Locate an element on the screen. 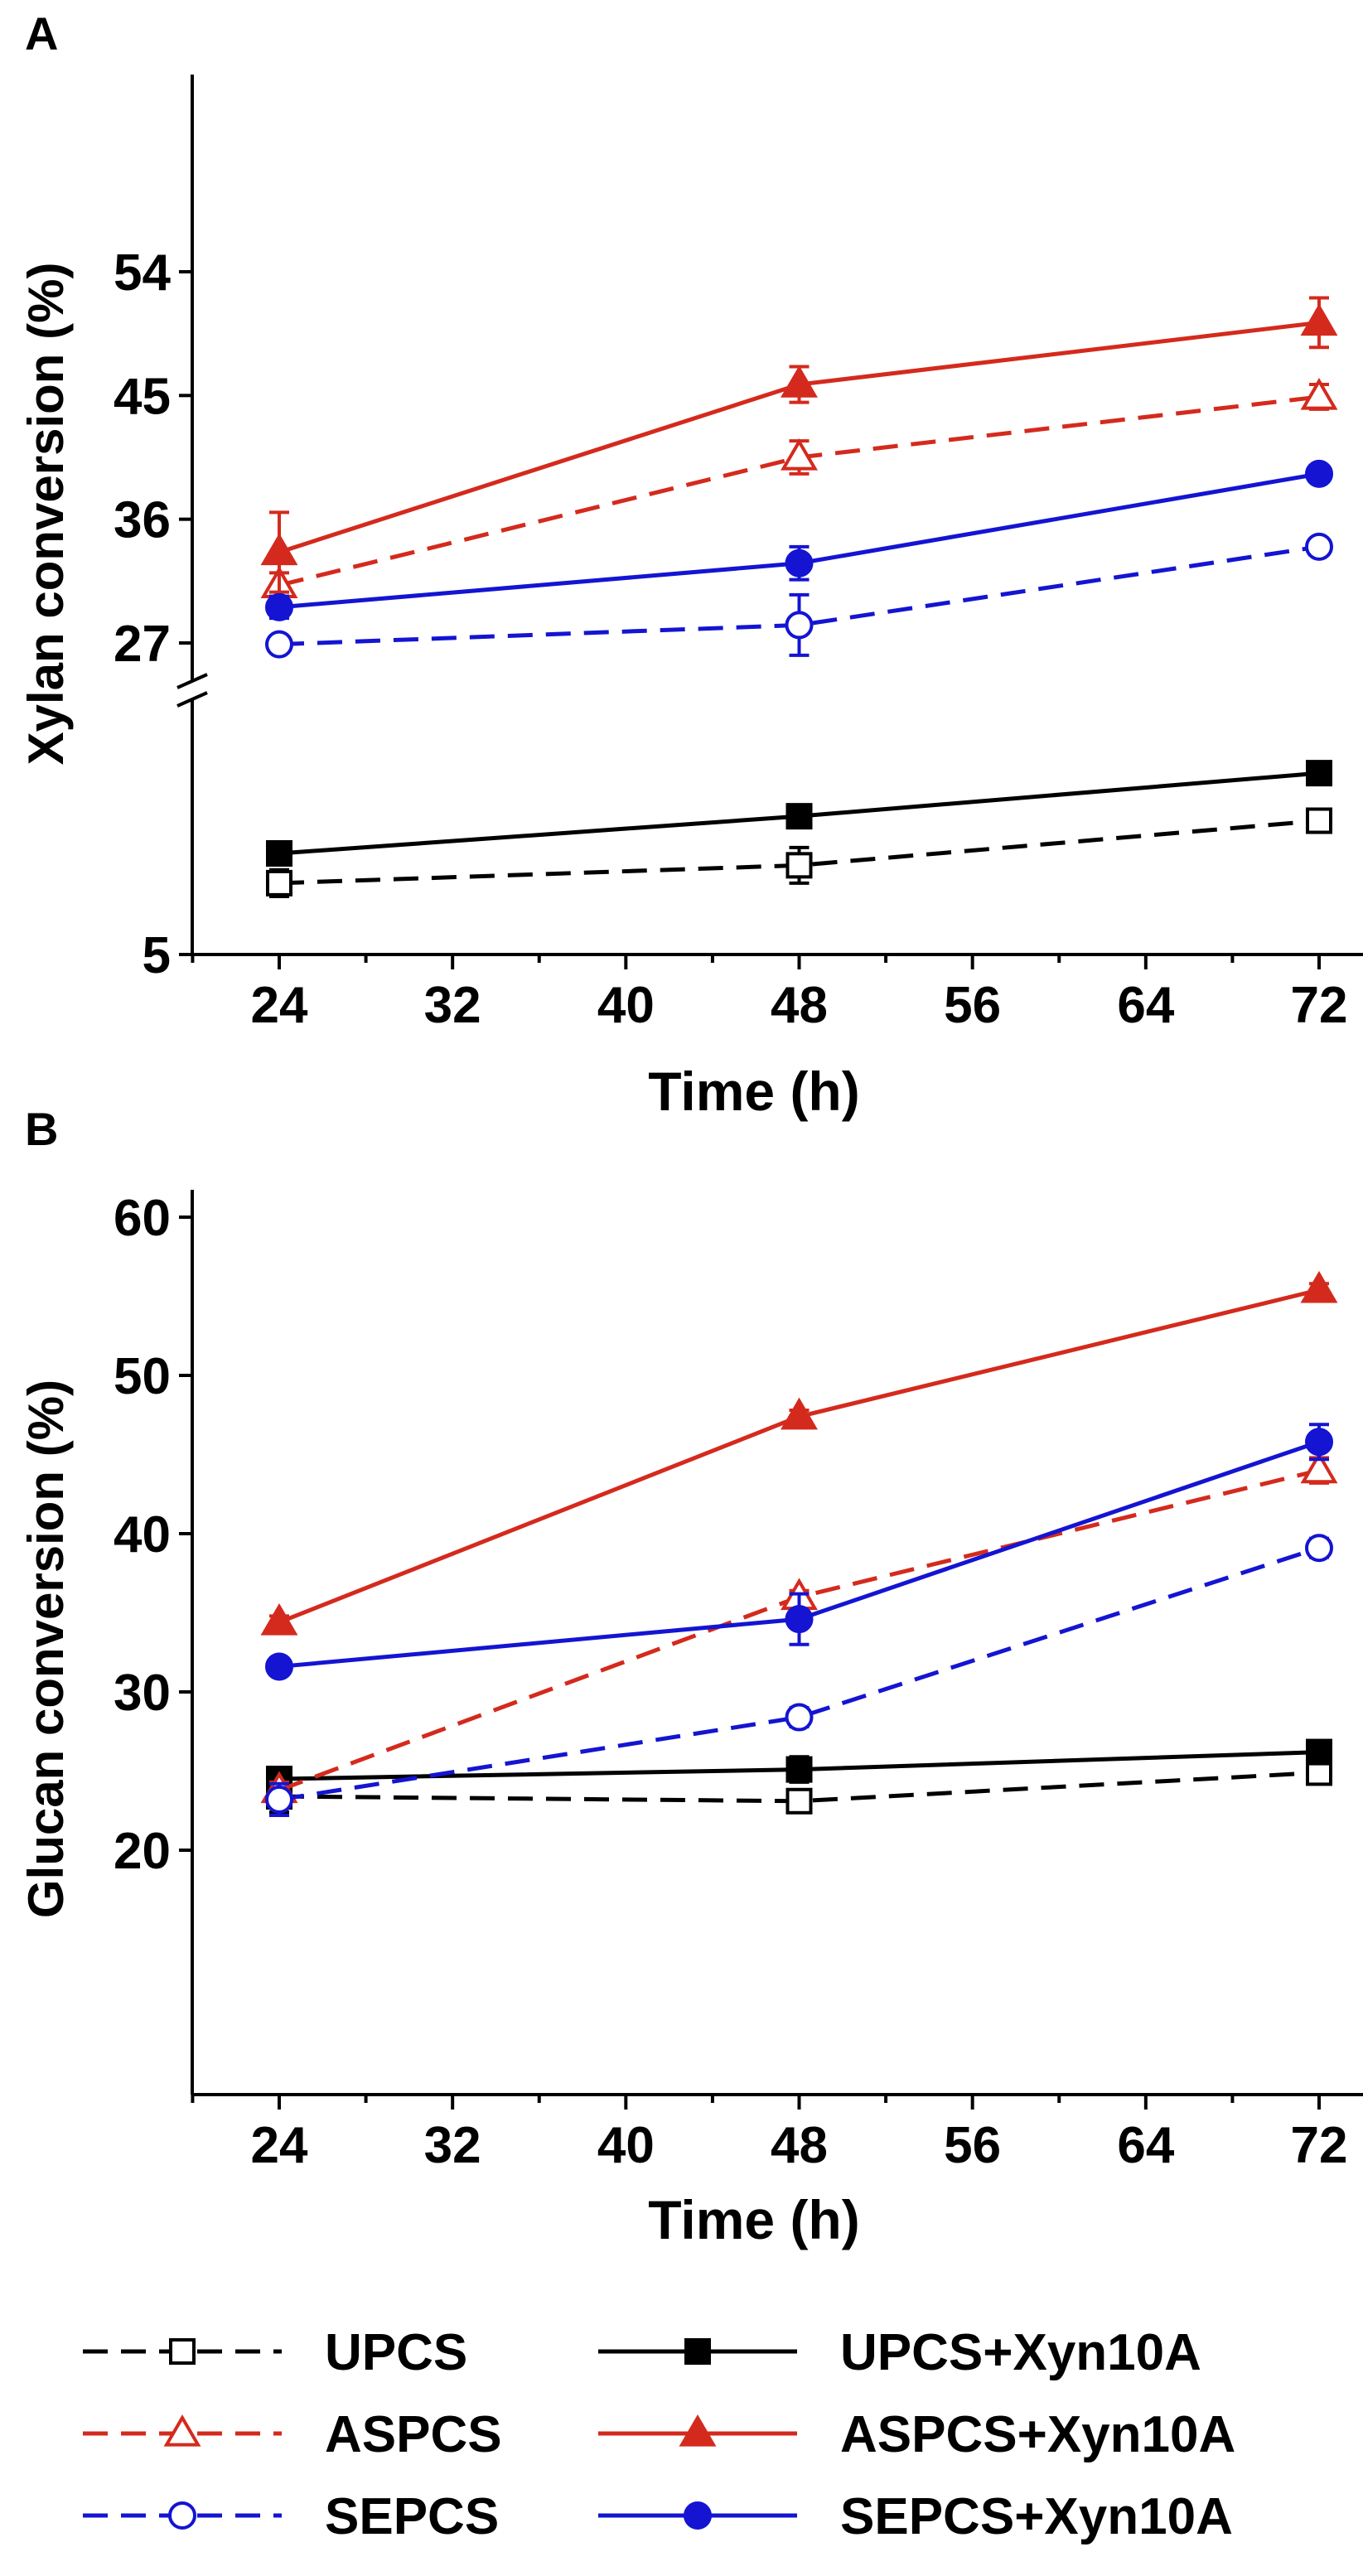 Image resolution: width=1363 pixels, height=2576 pixels. legend-item-aspcs-xyn10a: ASPCS+Xyn10A is located at coordinates (916, 2434).